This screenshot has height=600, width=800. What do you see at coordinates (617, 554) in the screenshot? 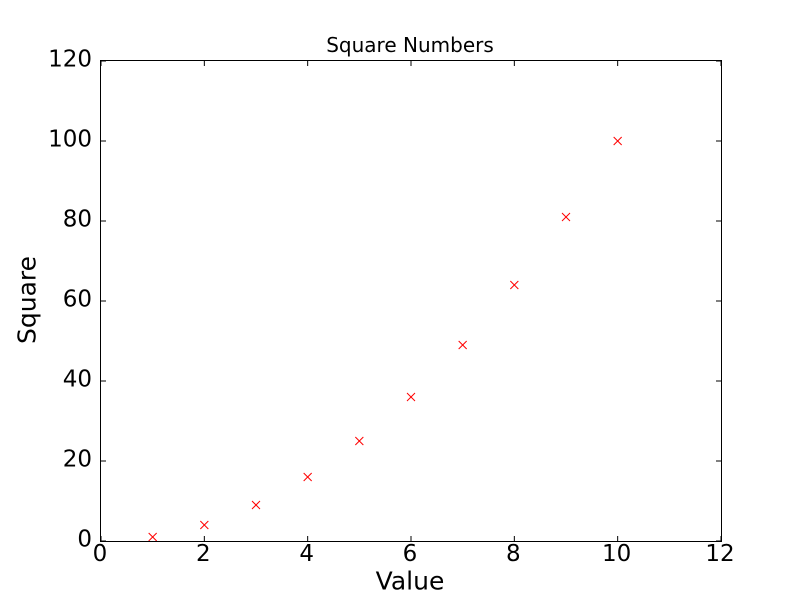
I see `x-tick-label: 10` at bounding box center [617, 554].